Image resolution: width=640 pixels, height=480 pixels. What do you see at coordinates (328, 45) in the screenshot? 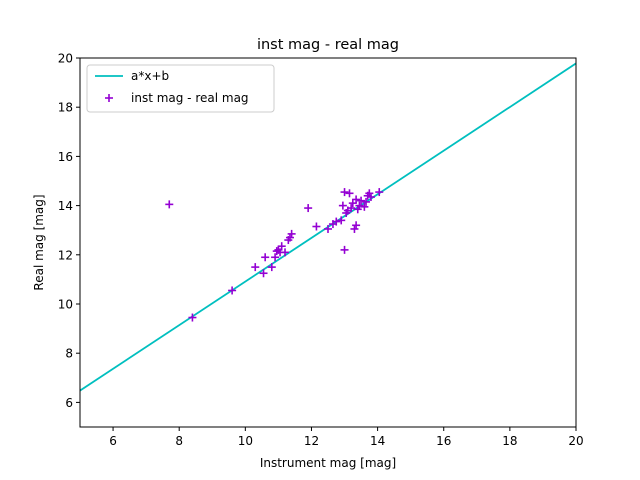
I see `chart-title: inst mag - real mag` at bounding box center [328, 45].